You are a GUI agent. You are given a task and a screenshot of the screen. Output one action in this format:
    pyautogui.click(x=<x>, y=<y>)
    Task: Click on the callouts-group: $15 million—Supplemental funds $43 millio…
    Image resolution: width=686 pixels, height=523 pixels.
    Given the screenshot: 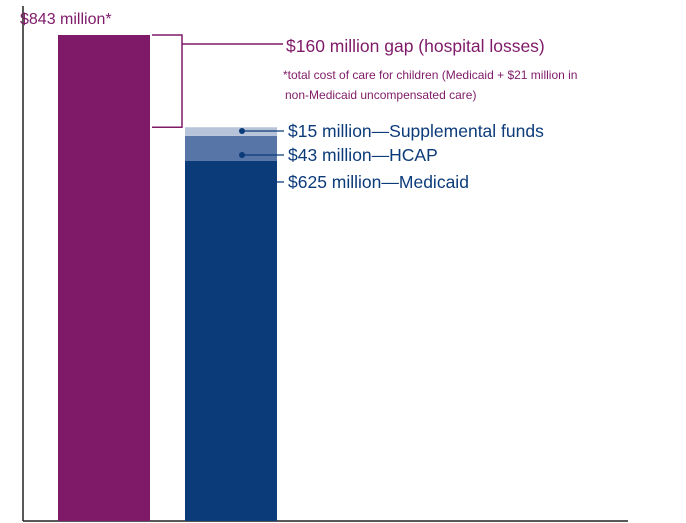 What is the action you would take?
    pyautogui.click(x=391, y=156)
    